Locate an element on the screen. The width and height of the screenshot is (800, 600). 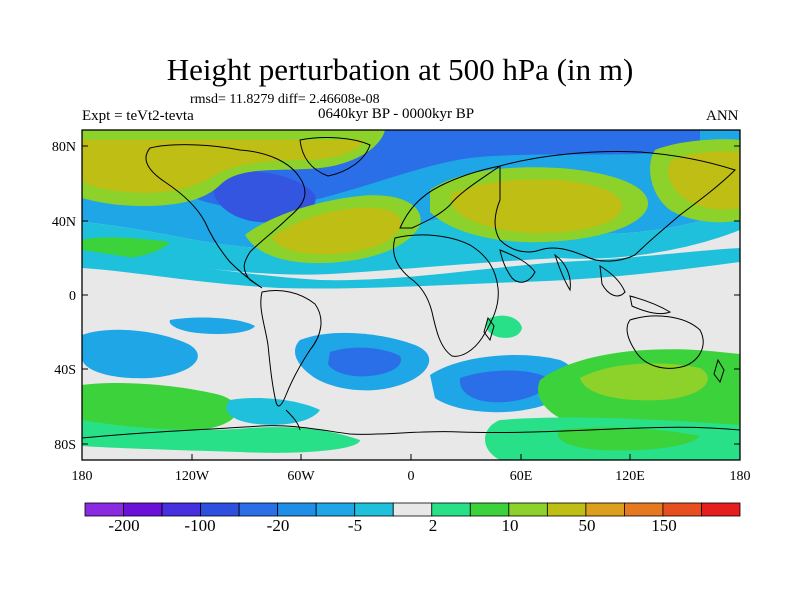
lon-label: 120E is located at coordinates (630, 476).